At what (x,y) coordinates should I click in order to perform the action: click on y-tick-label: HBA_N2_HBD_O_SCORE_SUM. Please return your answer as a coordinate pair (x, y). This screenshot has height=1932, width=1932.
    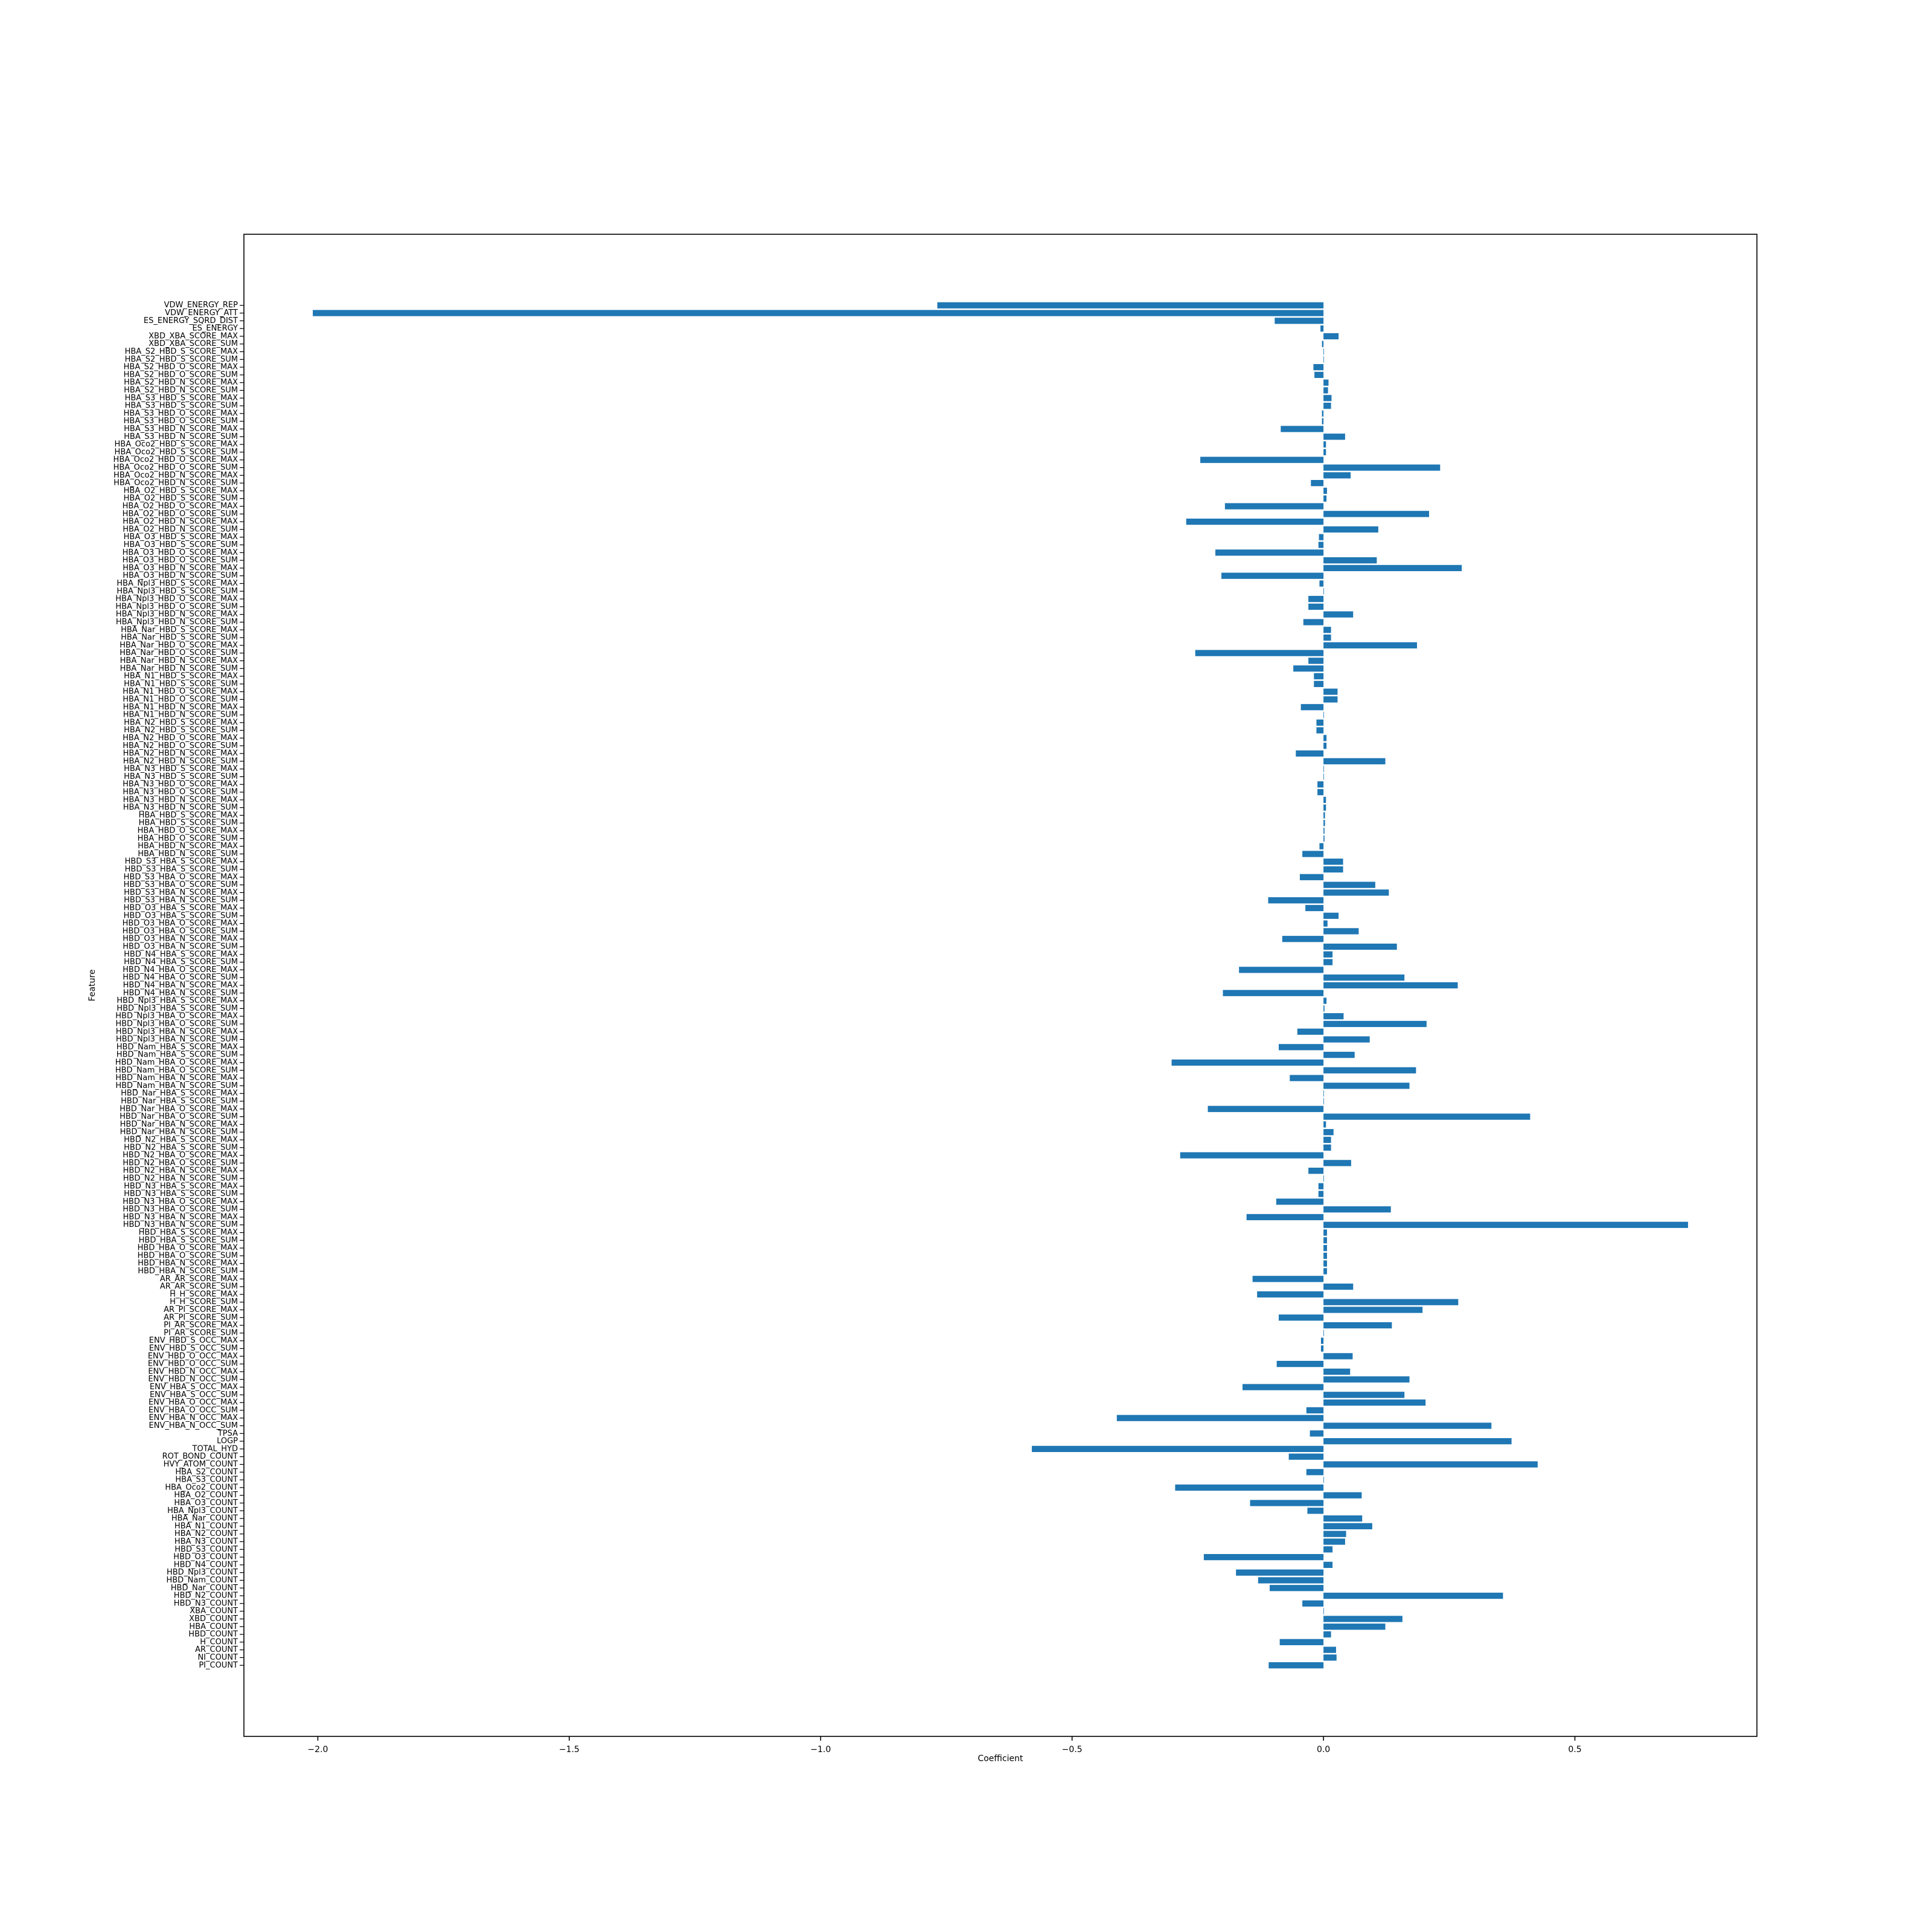
    Looking at the image, I should click on (181, 745).